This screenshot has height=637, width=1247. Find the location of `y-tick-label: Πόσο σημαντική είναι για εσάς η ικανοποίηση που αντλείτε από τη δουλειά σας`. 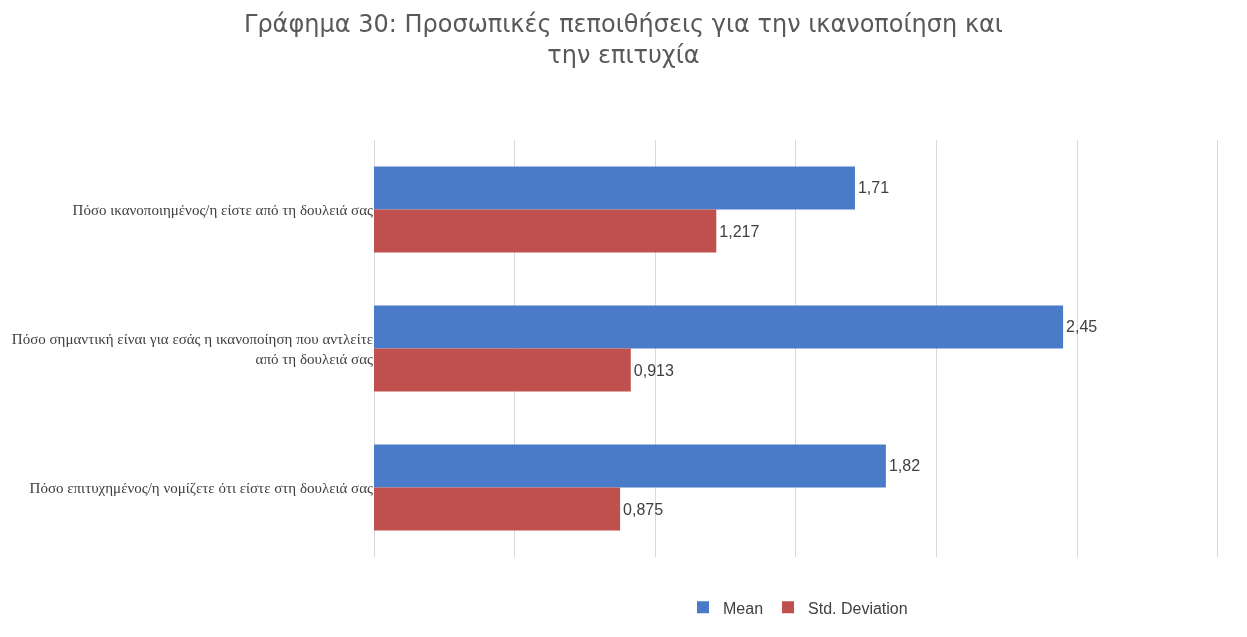

y-tick-label: Πόσο σημαντική είναι για εσάς η ικανοποίηση που αντλείτε από τη δουλειά σας is located at coordinates (192, 349).